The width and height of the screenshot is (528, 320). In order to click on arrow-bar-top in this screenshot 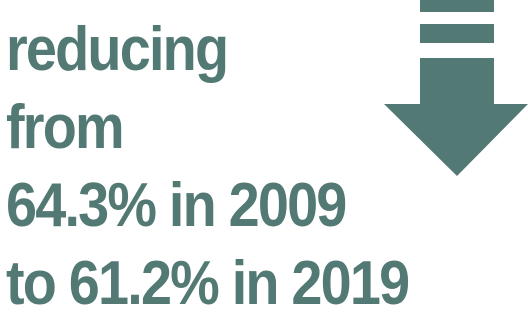, I will do `click(457, 6)`.